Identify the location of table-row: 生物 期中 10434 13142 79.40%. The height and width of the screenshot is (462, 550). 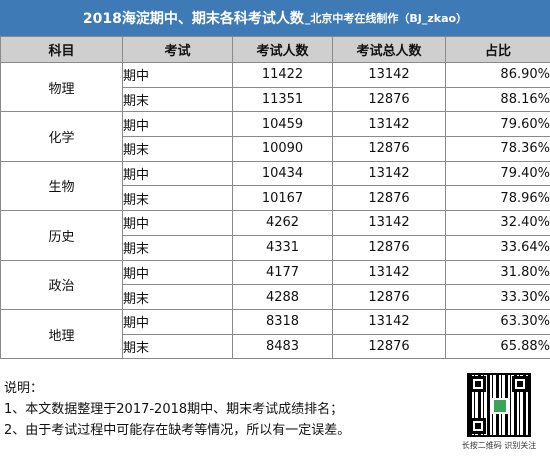
(275, 186).